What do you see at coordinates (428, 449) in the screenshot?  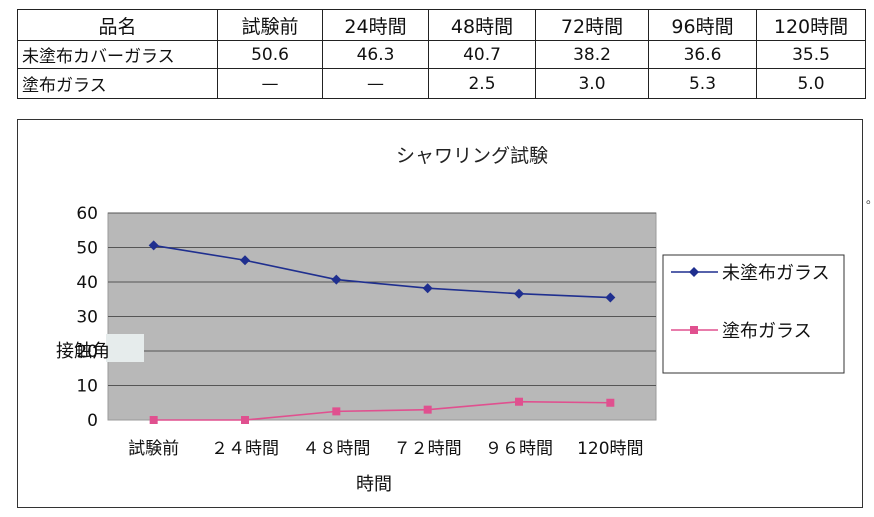 I see `x-tick-label: ７２時間` at bounding box center [428, 449].